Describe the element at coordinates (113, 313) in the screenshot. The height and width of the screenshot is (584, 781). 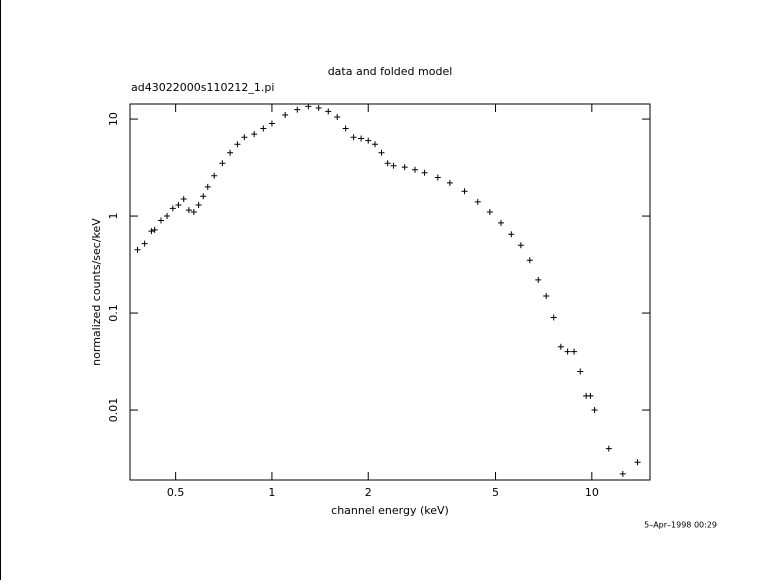
I see `y-tick-label: 0.1` at that location.